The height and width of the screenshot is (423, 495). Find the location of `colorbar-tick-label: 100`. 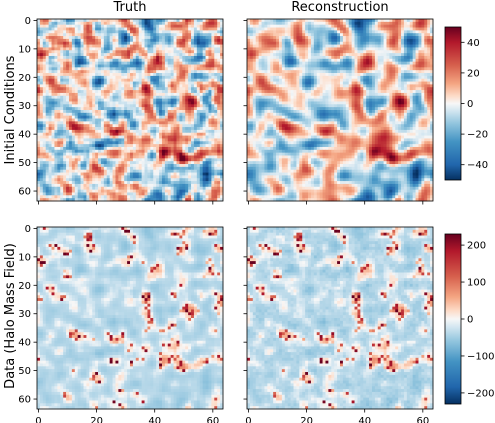

colorbar-tick-label: 100 is located at coordinates (476, 283).